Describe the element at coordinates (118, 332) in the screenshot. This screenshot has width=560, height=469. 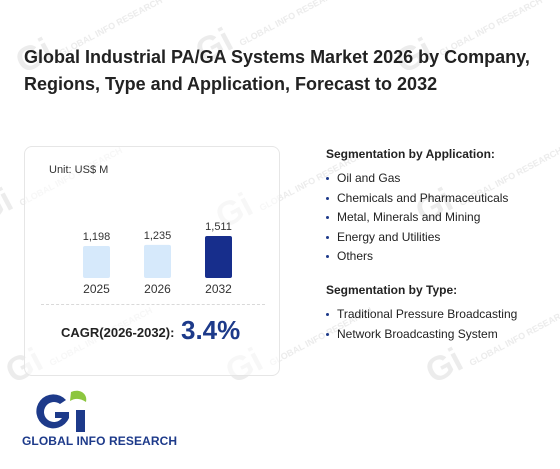
I see `cagr-label: CAGR(2026-2032):` at that location.